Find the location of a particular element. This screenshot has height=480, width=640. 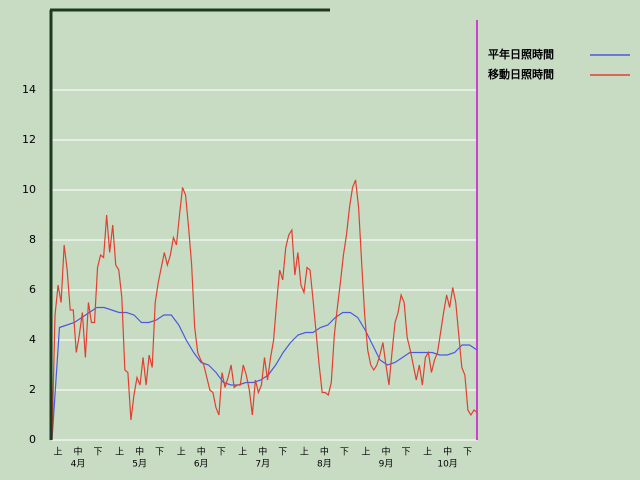

month-label: 8月 is located at coordinates (324, 464).